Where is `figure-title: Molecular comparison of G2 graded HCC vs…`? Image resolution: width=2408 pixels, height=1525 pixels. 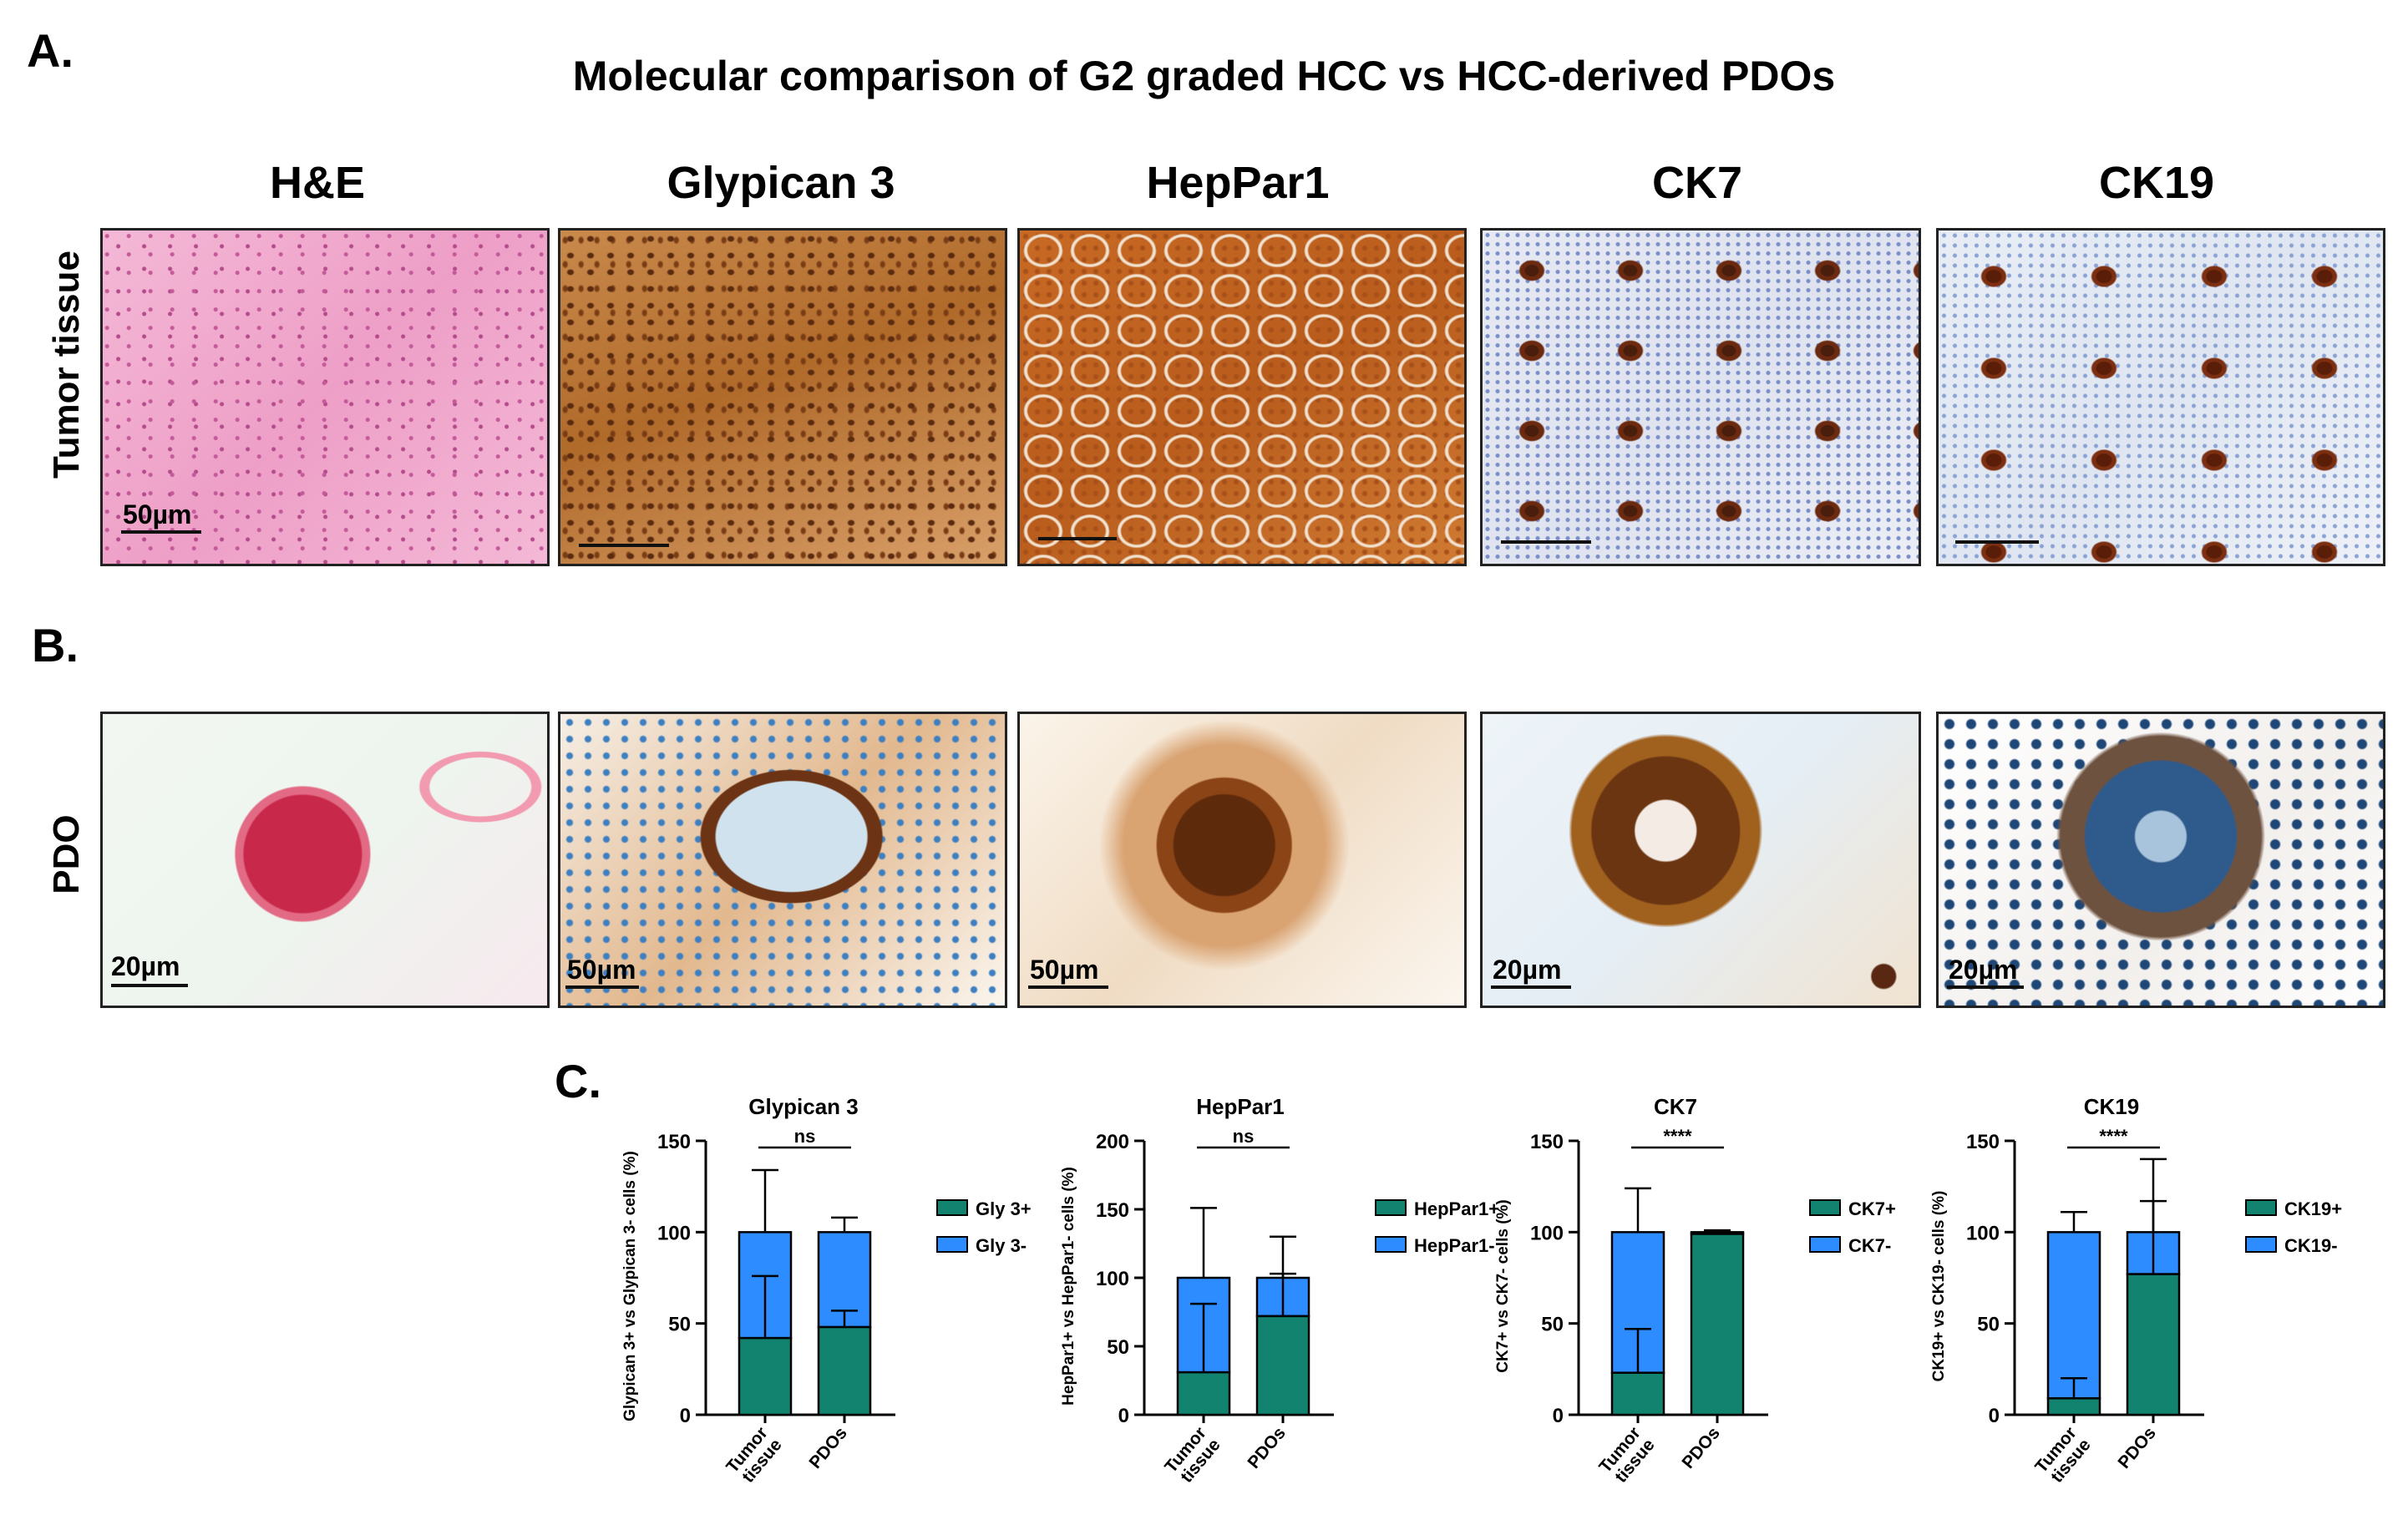 figure-title: Molecular comparison of G2 graded HCC vs… is located at coordinates (1204, 76).